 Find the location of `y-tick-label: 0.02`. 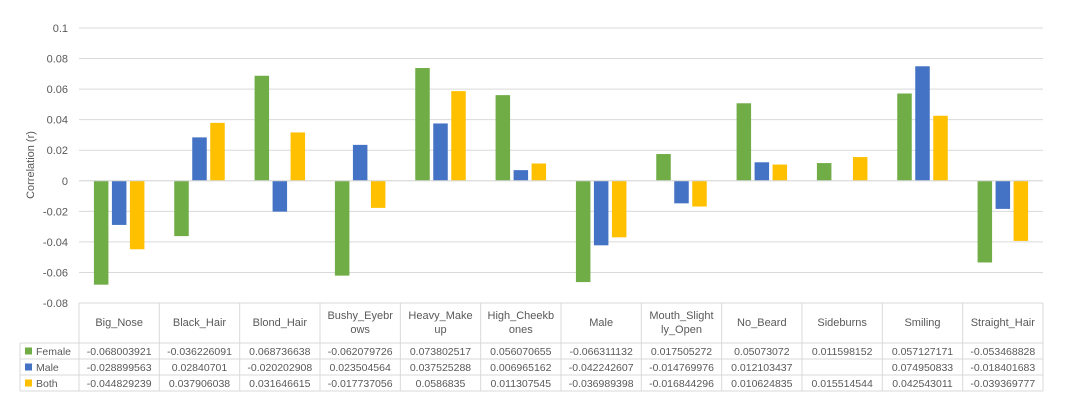

y-tick-label: 0.02 is located at coordinates (57, 151).